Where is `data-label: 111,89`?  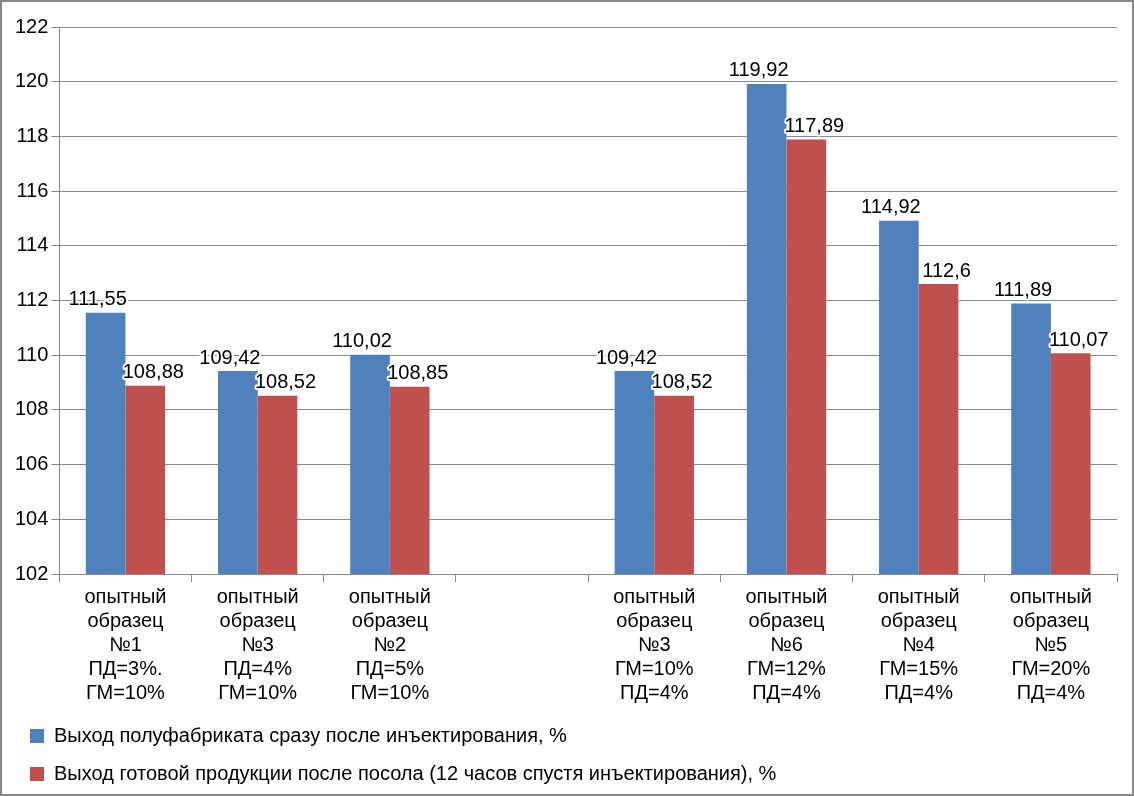
data-label: 111,89 is located at coordinates (1023, 289).